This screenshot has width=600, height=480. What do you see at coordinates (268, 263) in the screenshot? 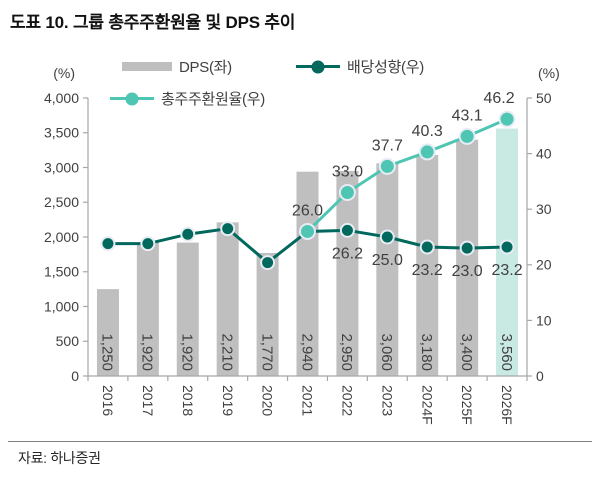
I see `배당성향(우)-point-2020` at bounding box center [268, 263].